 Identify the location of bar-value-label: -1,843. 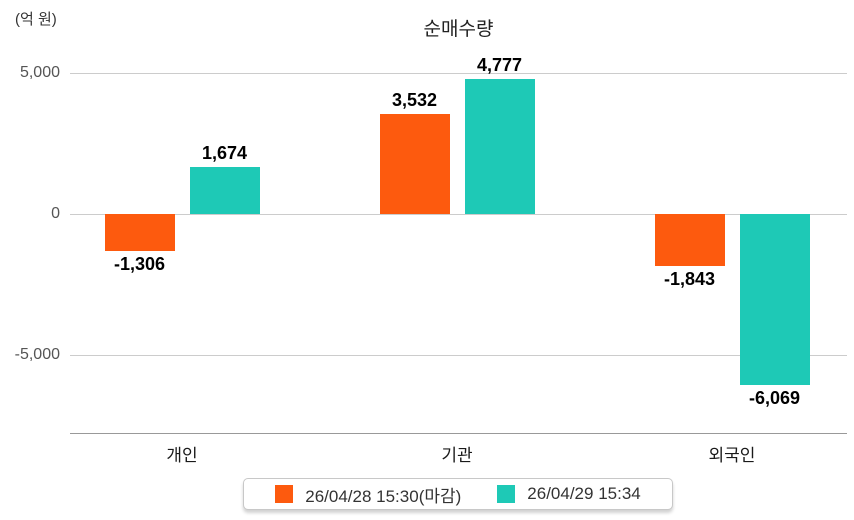
(689, 278).